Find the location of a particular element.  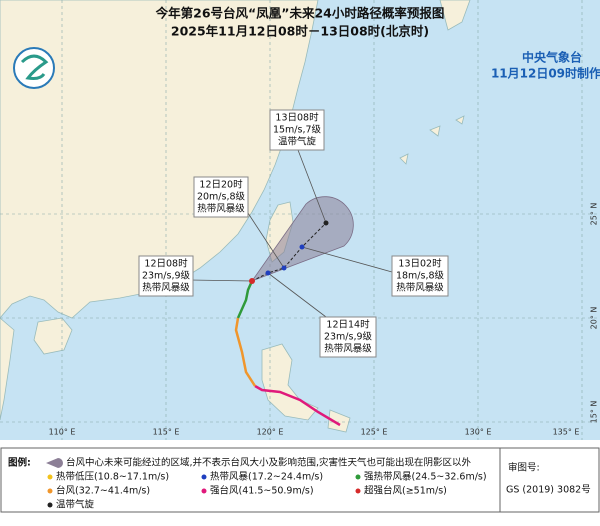

subtitle: 2025年11月12日08时－13日08时(北京时) is located at coordinates (300, 31).